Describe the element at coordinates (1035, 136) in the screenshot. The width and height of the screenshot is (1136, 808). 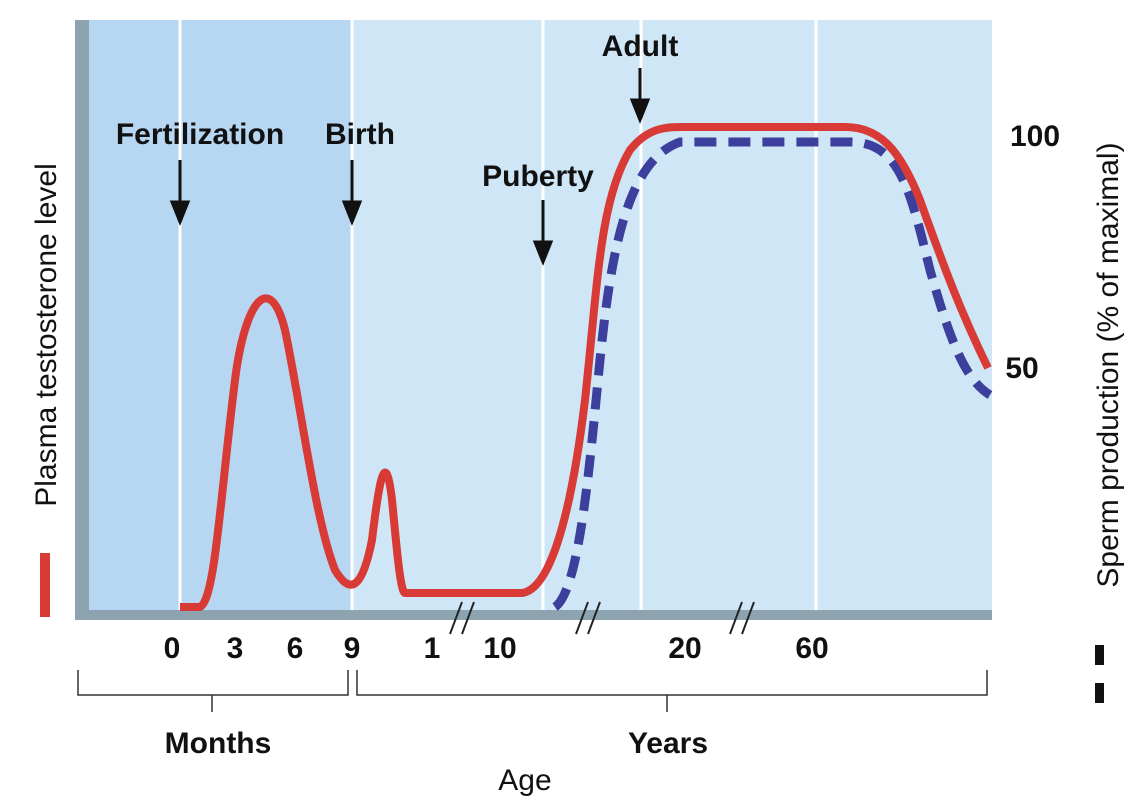
I see `right-tick-label: 100` at that location.